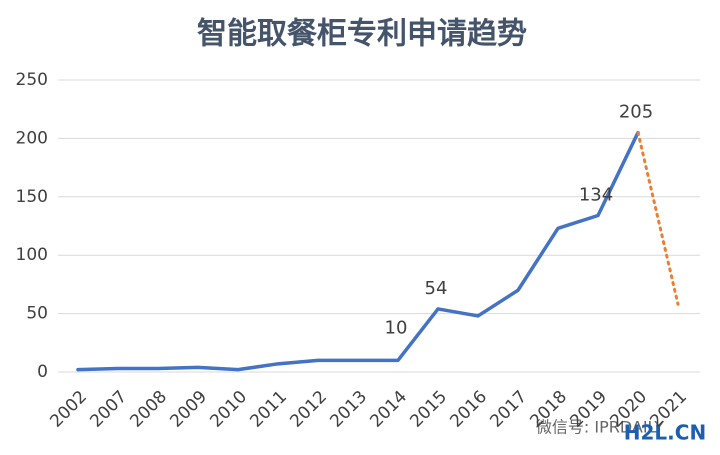  Describe the element at coordinates (362, 34) in the screenshot. I see `chart-title: 智能取餐柜专利申请趋势` at that location.